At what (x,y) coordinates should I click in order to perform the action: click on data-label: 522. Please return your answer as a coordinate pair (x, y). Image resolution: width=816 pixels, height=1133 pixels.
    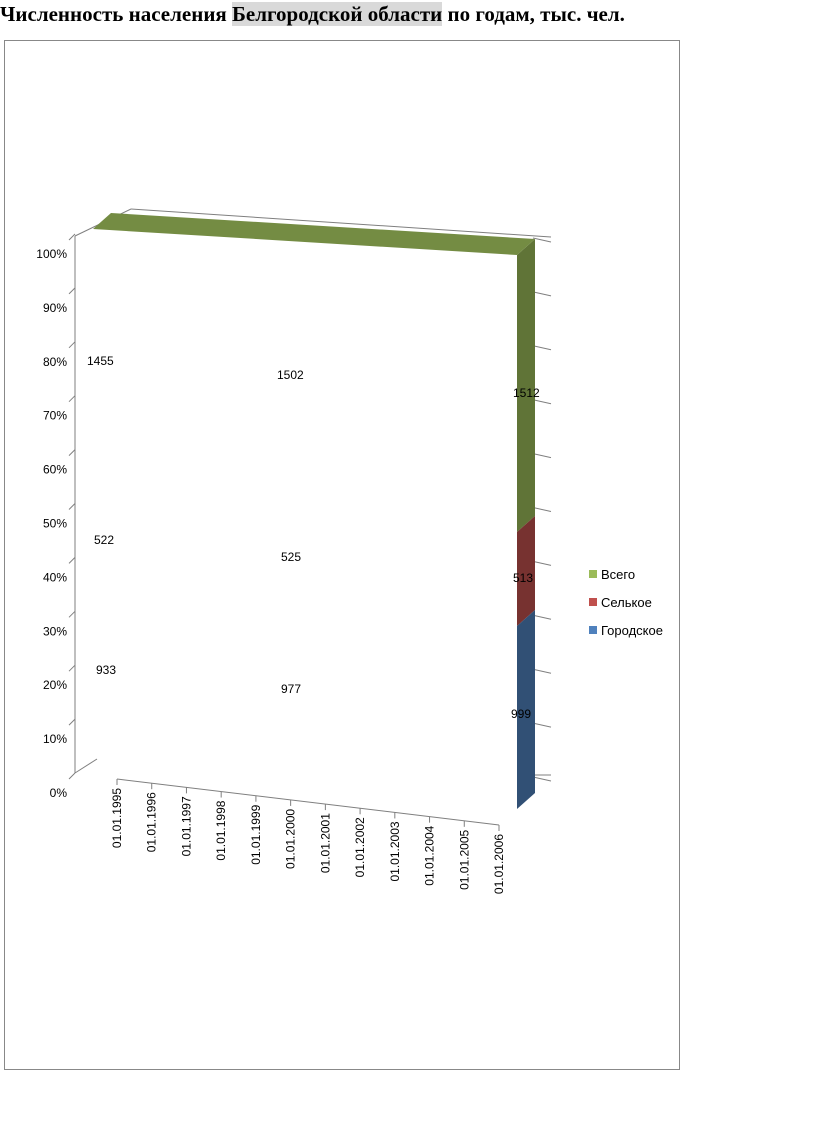
    Looking at the image, I should click on (104, 540).